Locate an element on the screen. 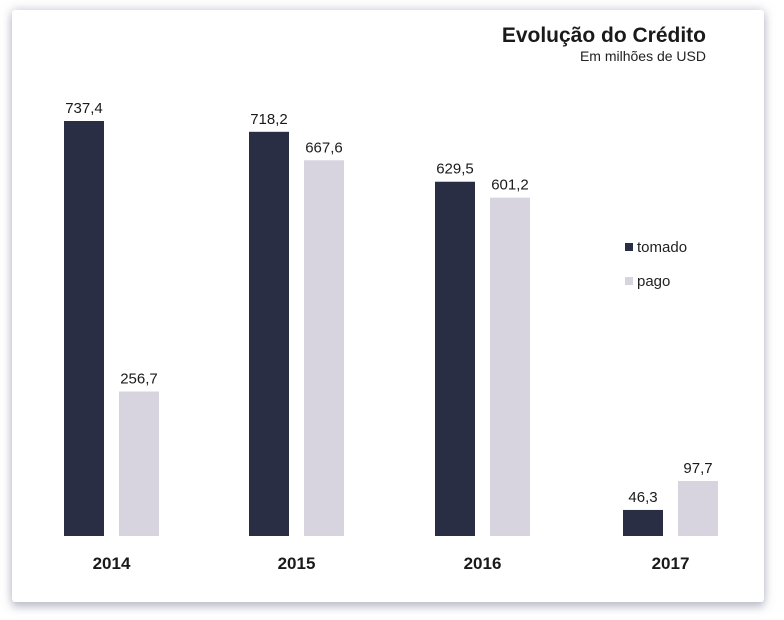 The image size is (784, 620). bar-tomado-2016 is located at coordinates (455, 358).